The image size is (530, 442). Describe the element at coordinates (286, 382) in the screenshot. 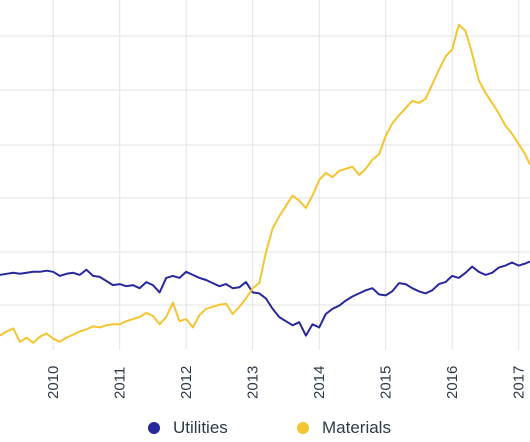

I see `x-axis: 2010 2011 2012 2013 2014 2015 2016 2017` at that location.